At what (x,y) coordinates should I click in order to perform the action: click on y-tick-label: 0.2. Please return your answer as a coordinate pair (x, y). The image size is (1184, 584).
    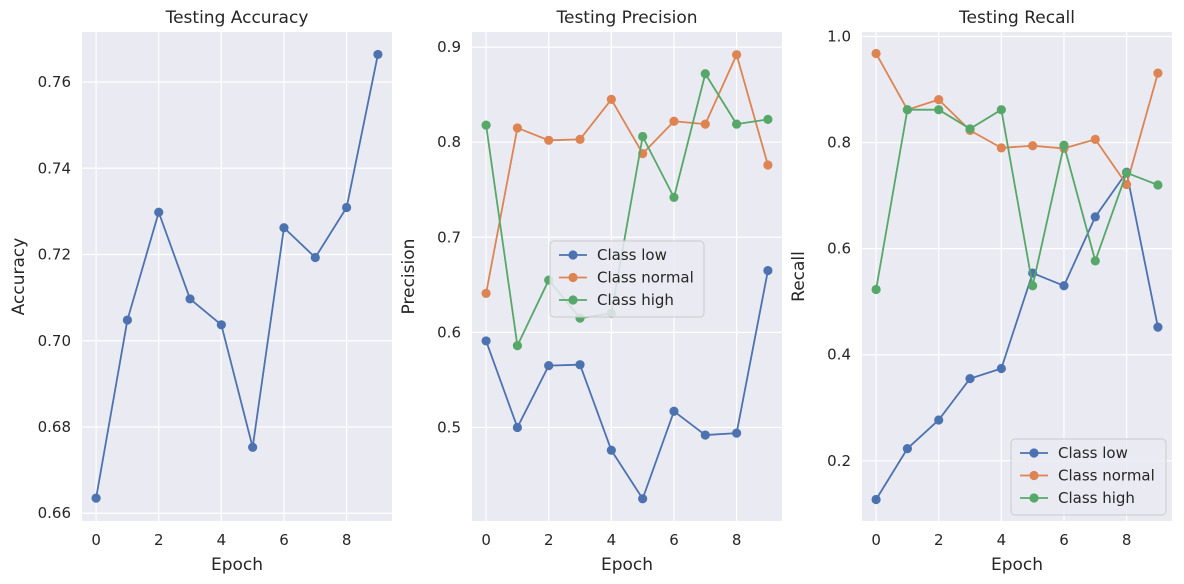
    Looking at the image, I should click on (839, 461).